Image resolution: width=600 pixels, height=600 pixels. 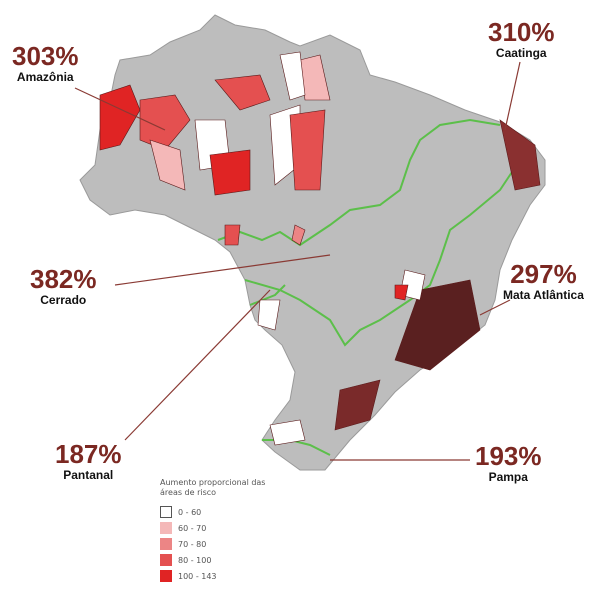 What do you see at coordinates (63, 279) in the screenshot?
I see `cerrado-pct: 382%` at bounding box center [63, 279].